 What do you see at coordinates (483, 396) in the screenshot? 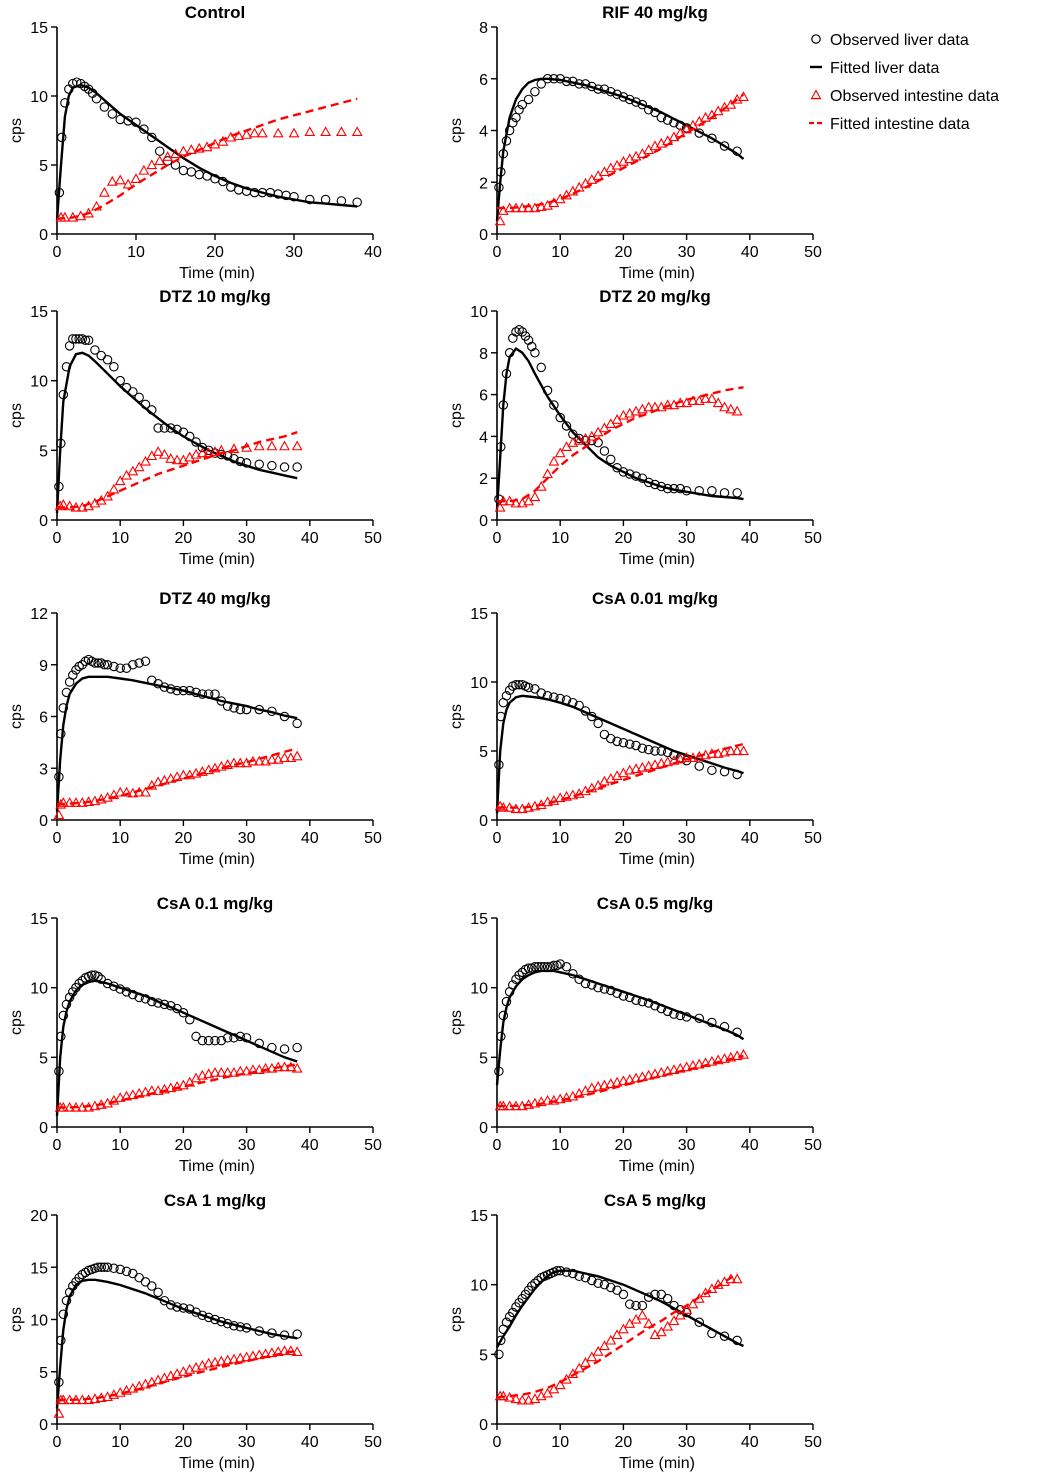
I see `y-tick-label: 6` at bounding box center [483, 396].